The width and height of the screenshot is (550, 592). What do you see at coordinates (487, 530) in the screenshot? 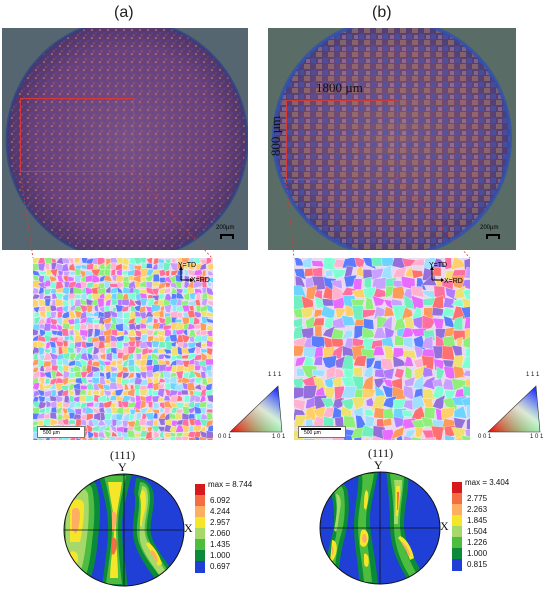
I see `colour-bar-levels-b: 2.775 2.263 1.845 1.504 1.226 1.000 0.815` at bounding box center [487, 530].